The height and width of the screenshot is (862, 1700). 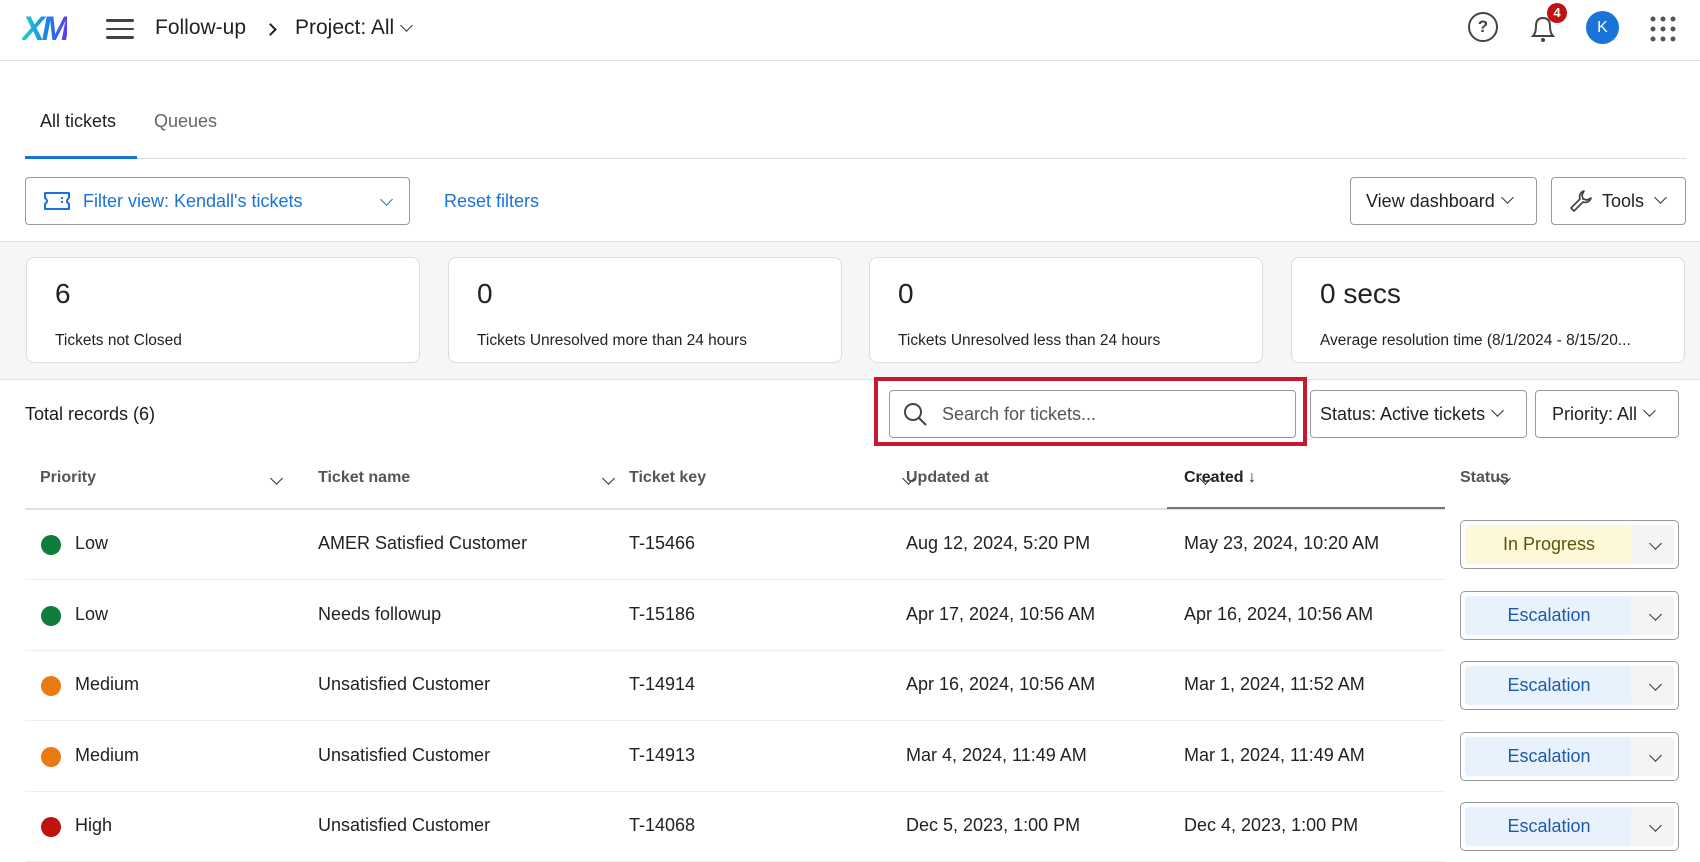 I want to click on stat-value: 0 secs, so click(x=1360, y=293).